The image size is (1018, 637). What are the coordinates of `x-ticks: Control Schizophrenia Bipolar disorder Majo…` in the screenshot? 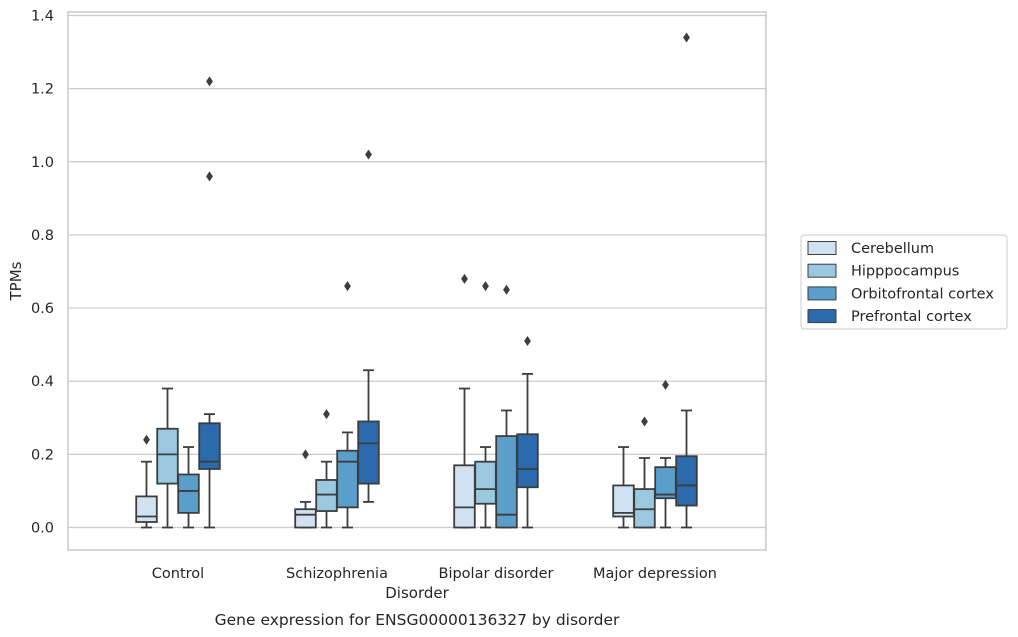 It's located at (434, 574).